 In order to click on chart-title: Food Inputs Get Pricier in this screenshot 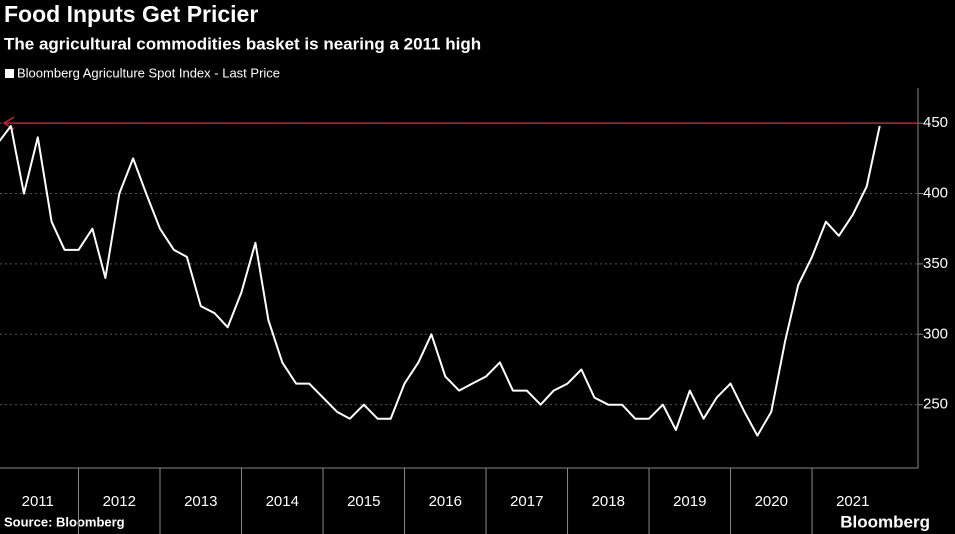, I will do `click(131, 14)`.